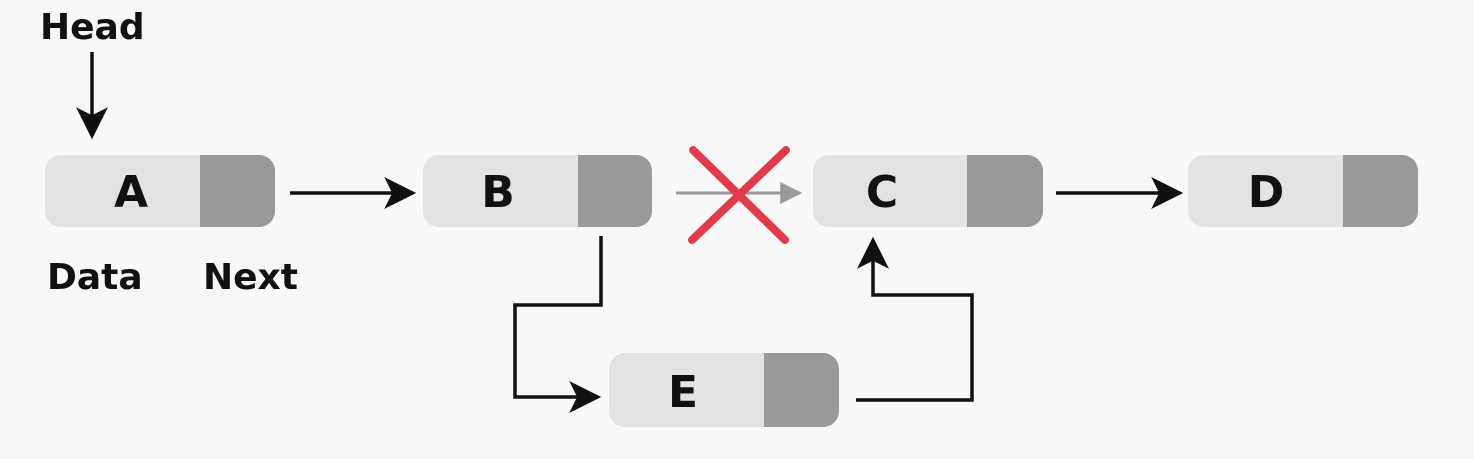 This screenshot has height=459, width=1474. Describe the element at coordinates (928, 191) in the screenshot. I see `node-c: C` at that location.